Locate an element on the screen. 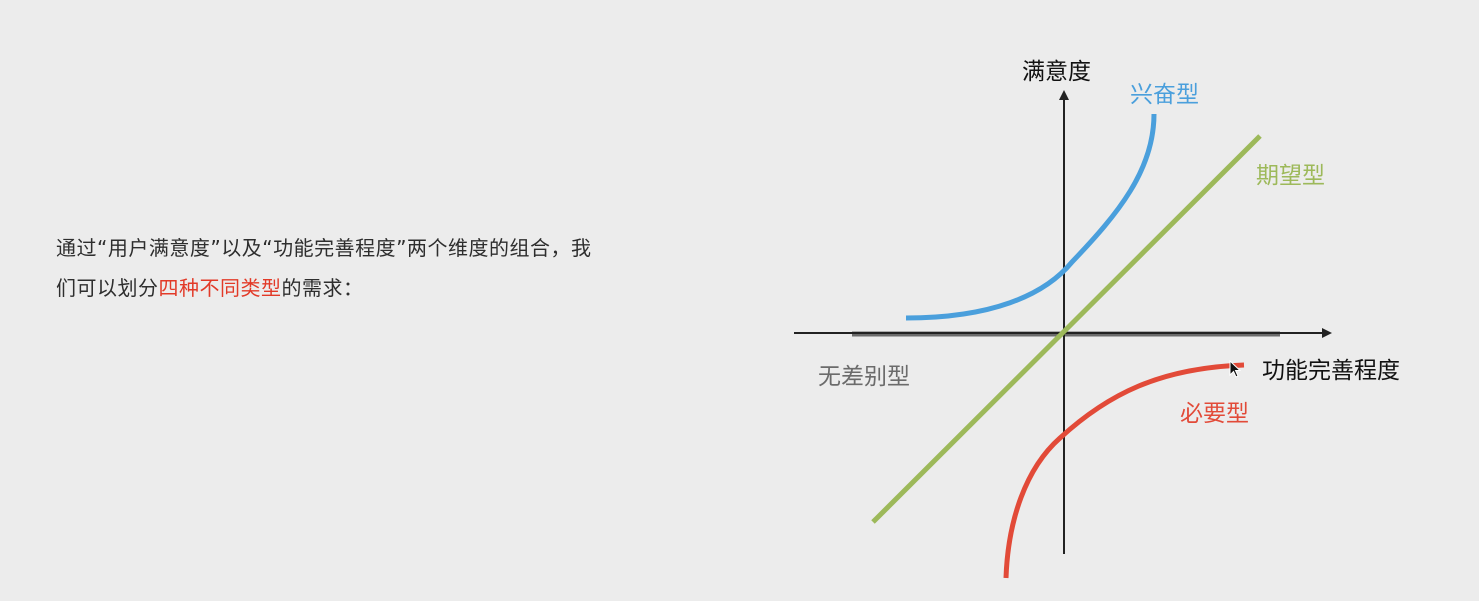 This screenshot has height=601, width=1479. intro-line-2-prefix: 们可以划分 is located at coordinates (107, 288).